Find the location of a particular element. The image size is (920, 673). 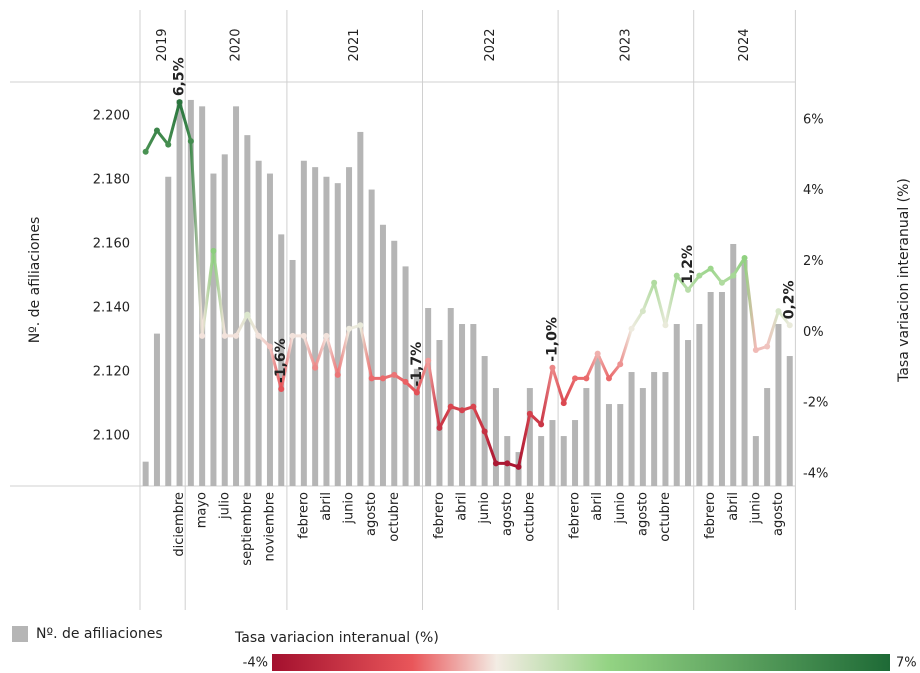

legend-swatch is located at coordinates (20, 634).